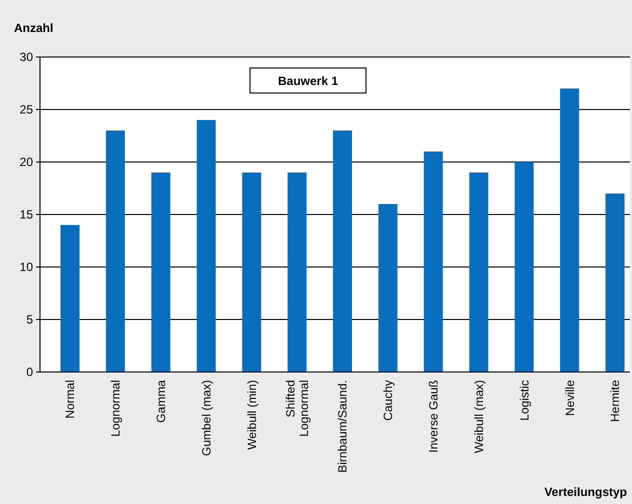  Describe the element at coordinates (115, 408) in the screenshot. I see `x-tick-label: Lognormal` at that location.